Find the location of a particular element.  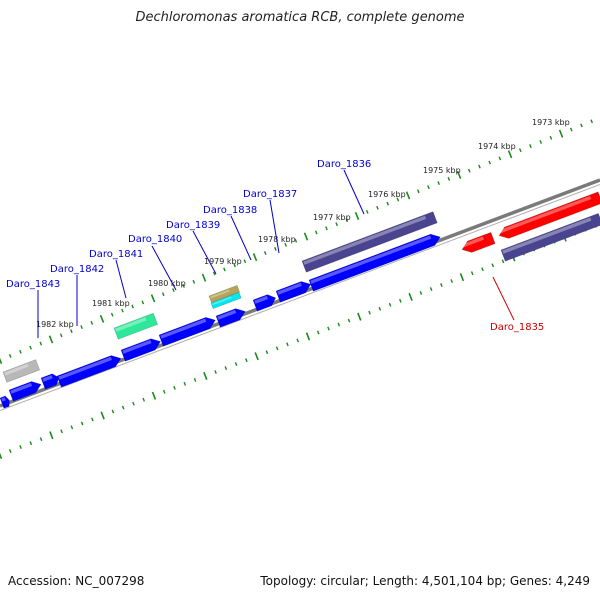

gene-label-daro-1835: Daro_1835 is located at coordinates (517, 327).